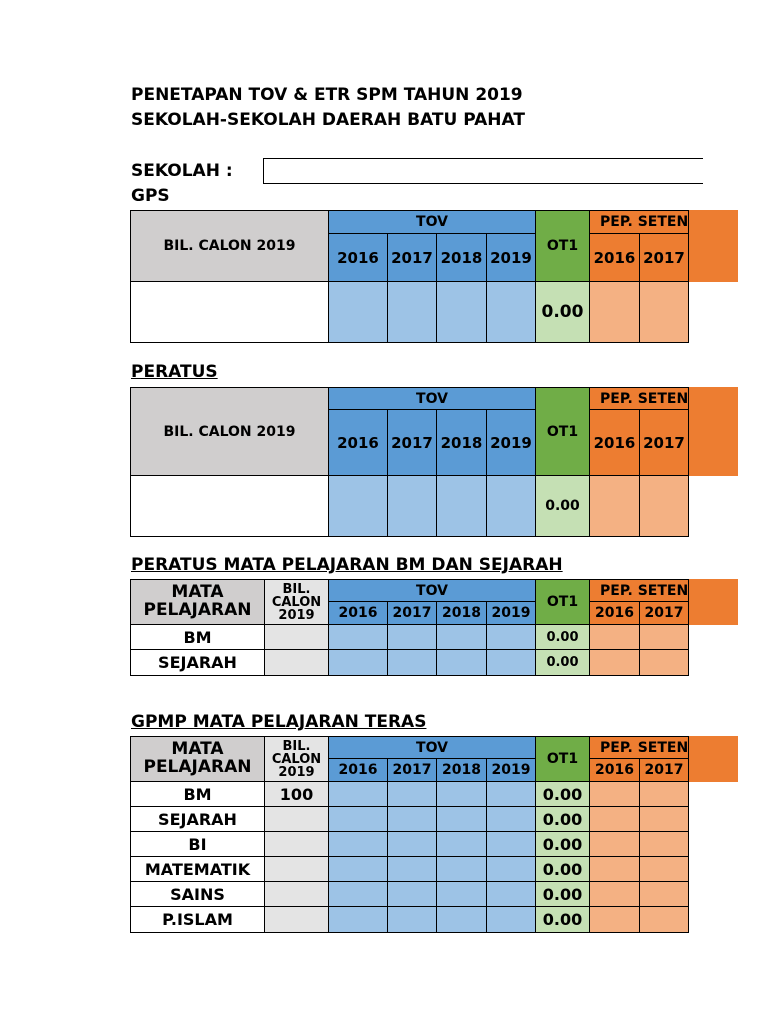 This screenshot has width=768, height=1024. Describe the element at coordinates (197, 844) in the screenshot. I see `subject-name: BI` at that location.